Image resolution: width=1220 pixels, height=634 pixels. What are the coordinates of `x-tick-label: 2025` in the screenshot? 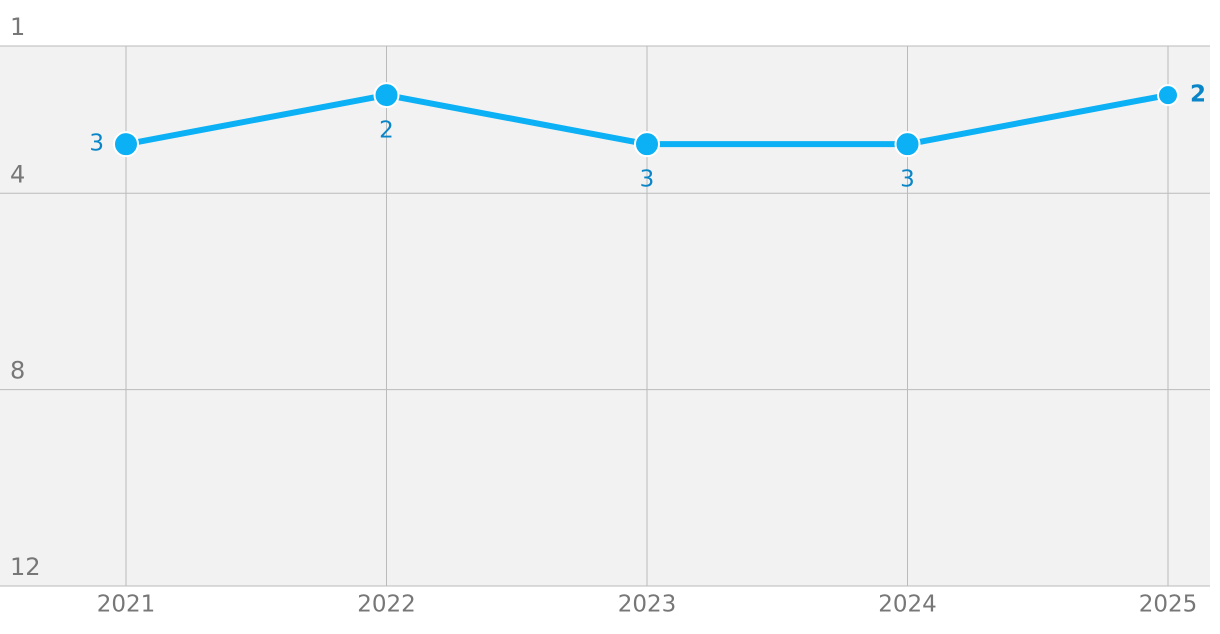 It's located at (1168, 605).